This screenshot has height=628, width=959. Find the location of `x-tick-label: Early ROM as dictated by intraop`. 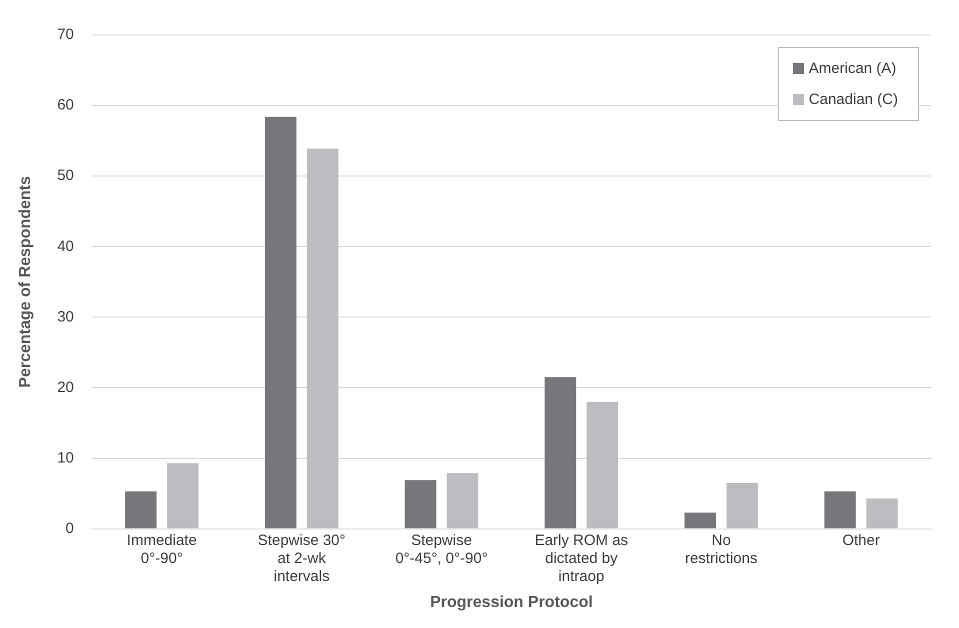

x-tick-label: Early ROM as dictated by intraop is located at coordinates (581, 558).